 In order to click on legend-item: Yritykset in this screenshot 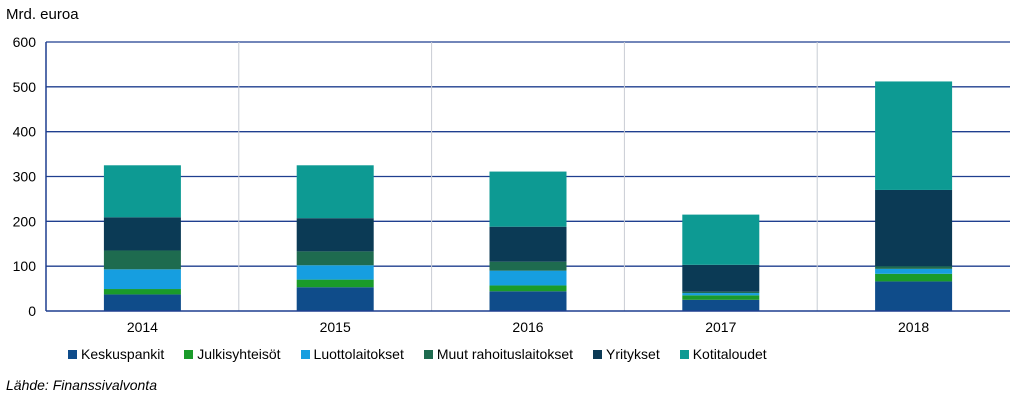, I will do `click(626, 354)`.